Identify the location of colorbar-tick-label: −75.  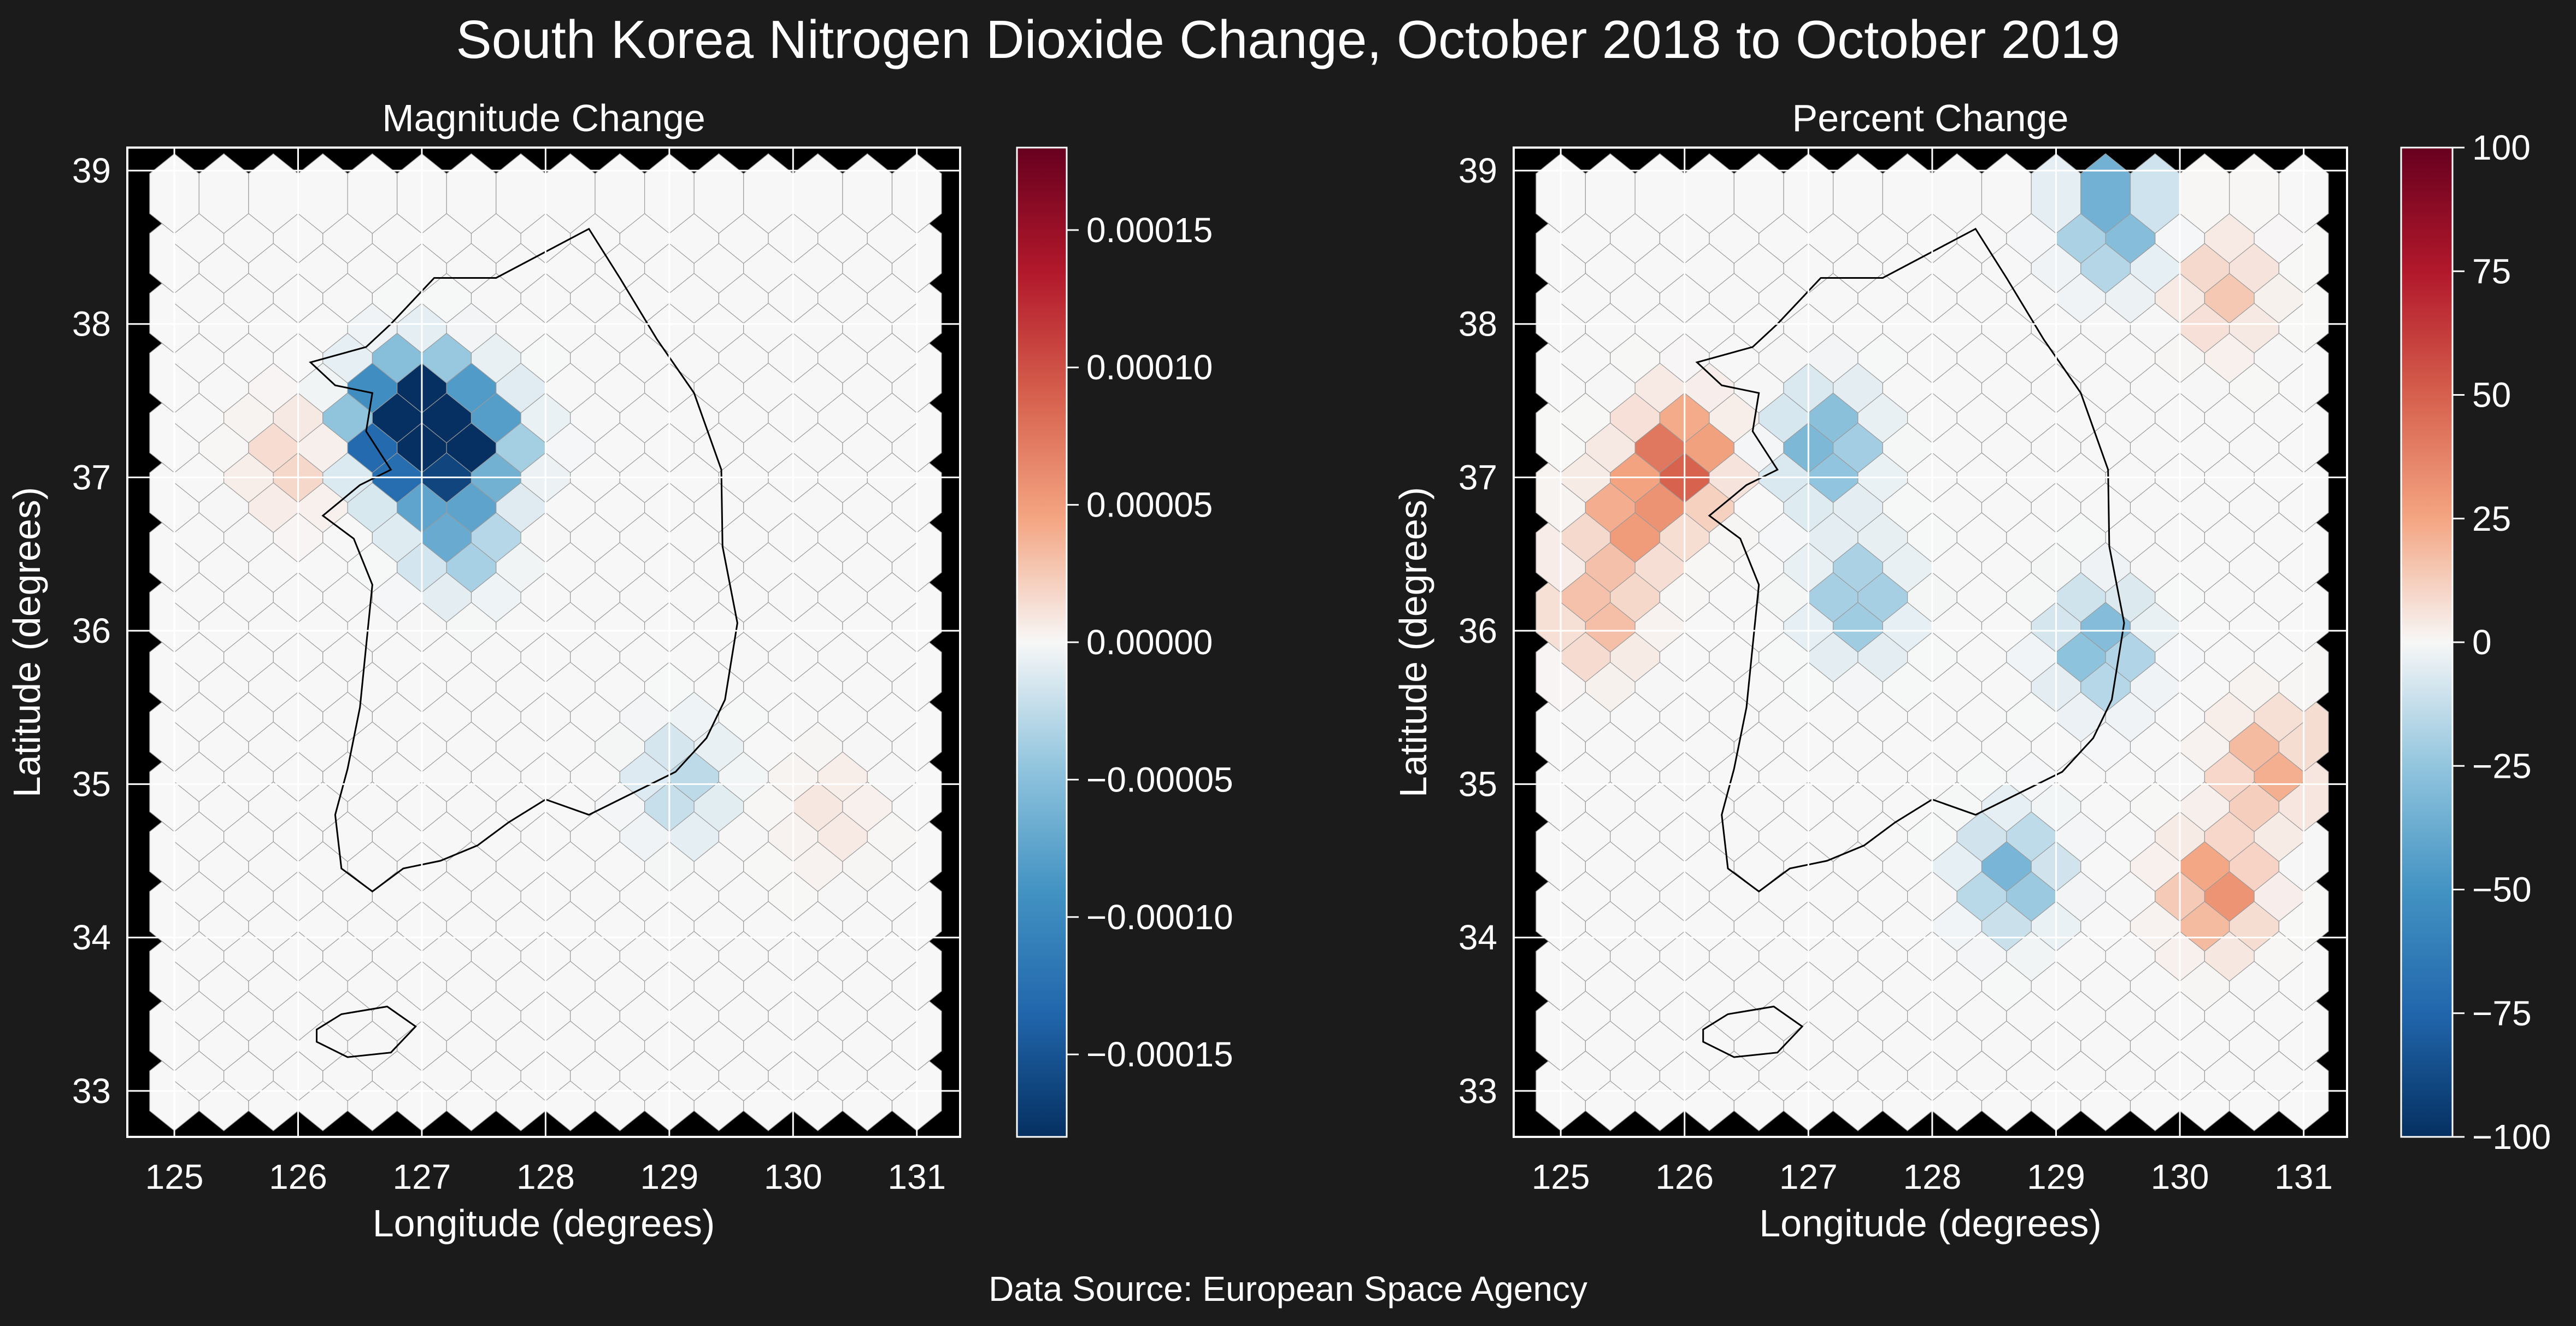
(2502, 1013).